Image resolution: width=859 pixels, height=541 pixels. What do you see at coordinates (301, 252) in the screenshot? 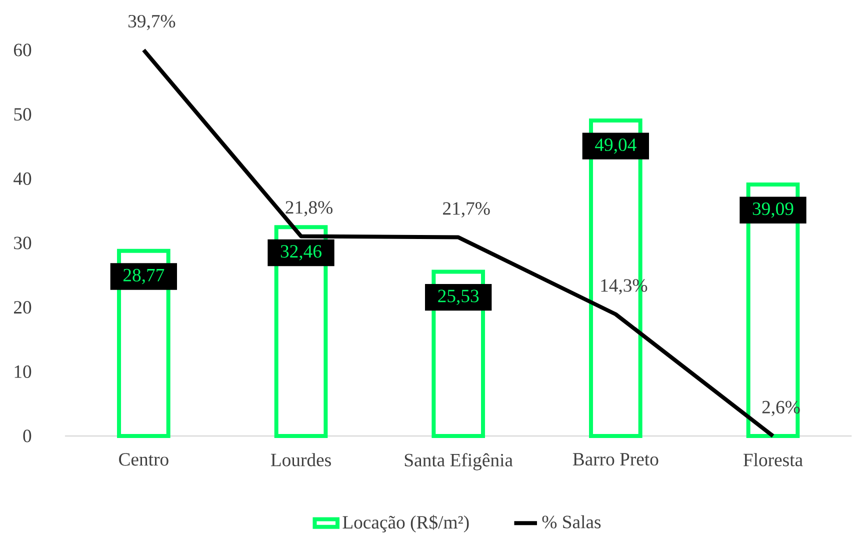
I see `data-label: 32,46` at bounding box center [301, 252].